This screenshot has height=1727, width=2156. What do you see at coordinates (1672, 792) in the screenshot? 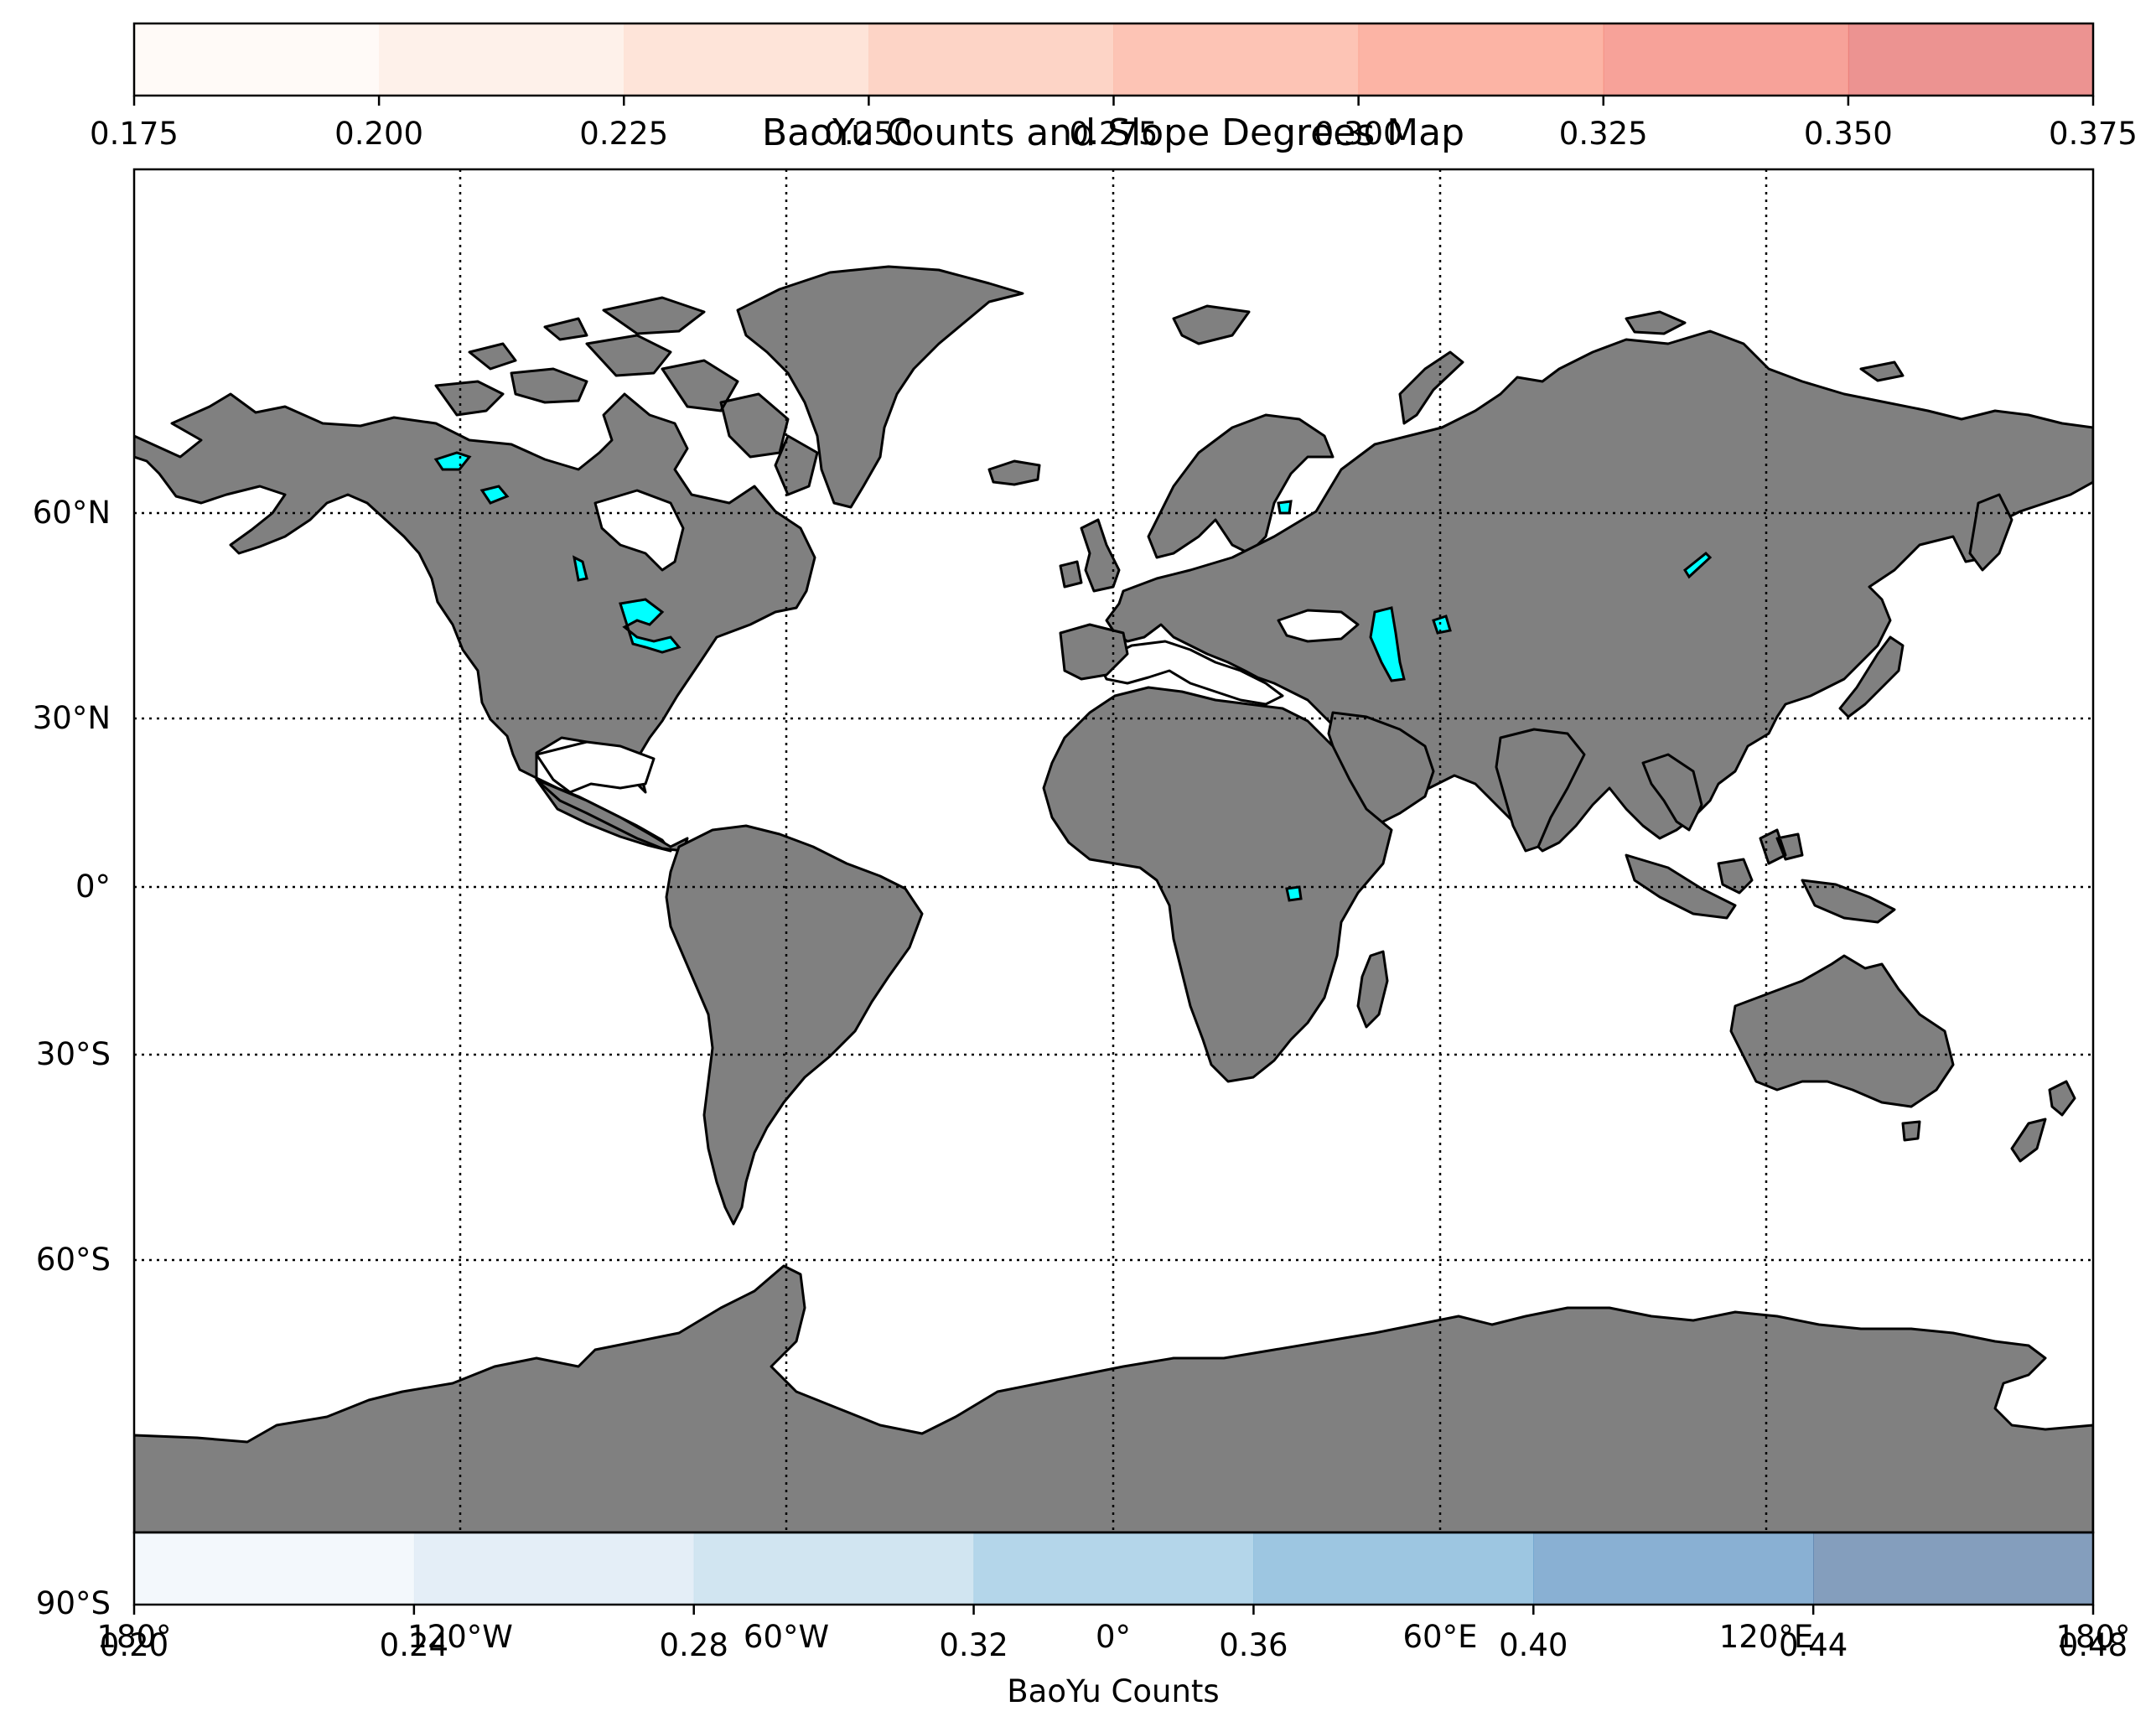
I see `southeast-asia` at bounding box center [1672, 792].